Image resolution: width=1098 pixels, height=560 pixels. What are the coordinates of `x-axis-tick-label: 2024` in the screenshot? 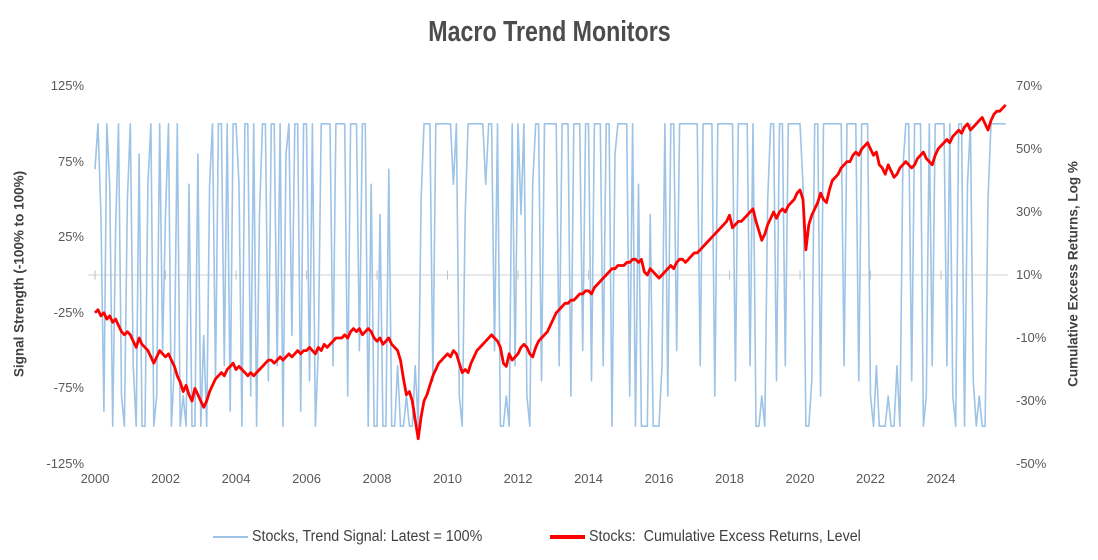 It's located at (941, 478).